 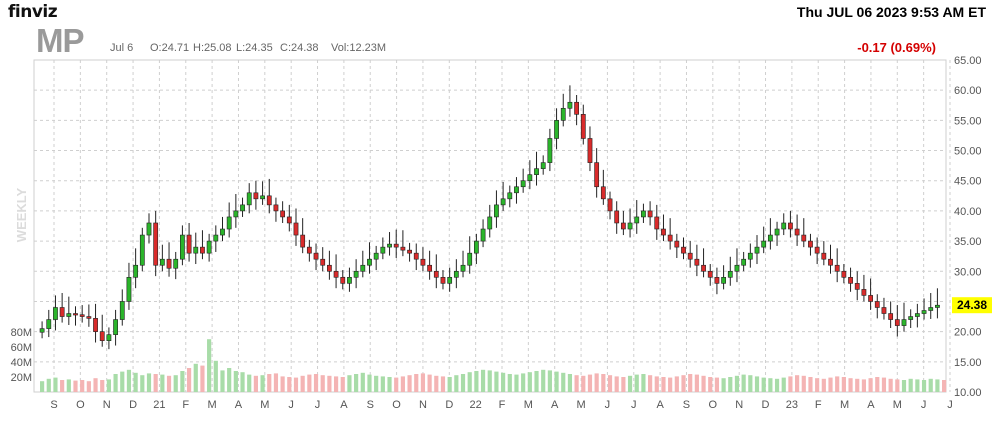 What do you see at coordinates (33, 12) in the screenshot?
I see `finviz-logo: finviz` at bounding box center [33, 12].